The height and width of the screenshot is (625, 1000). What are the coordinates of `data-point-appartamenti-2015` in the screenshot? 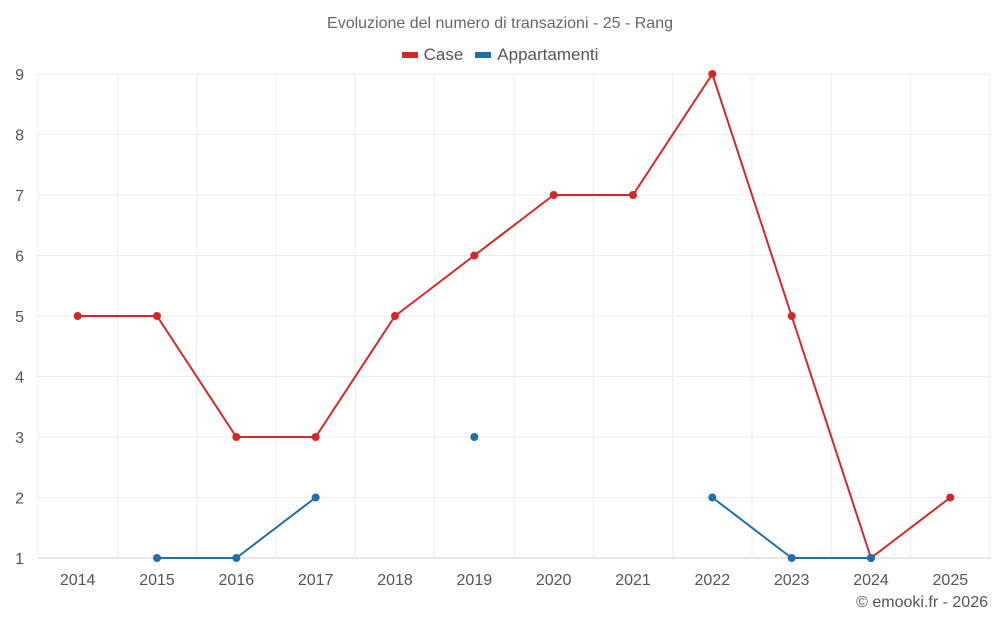 It's located at (157, 558).